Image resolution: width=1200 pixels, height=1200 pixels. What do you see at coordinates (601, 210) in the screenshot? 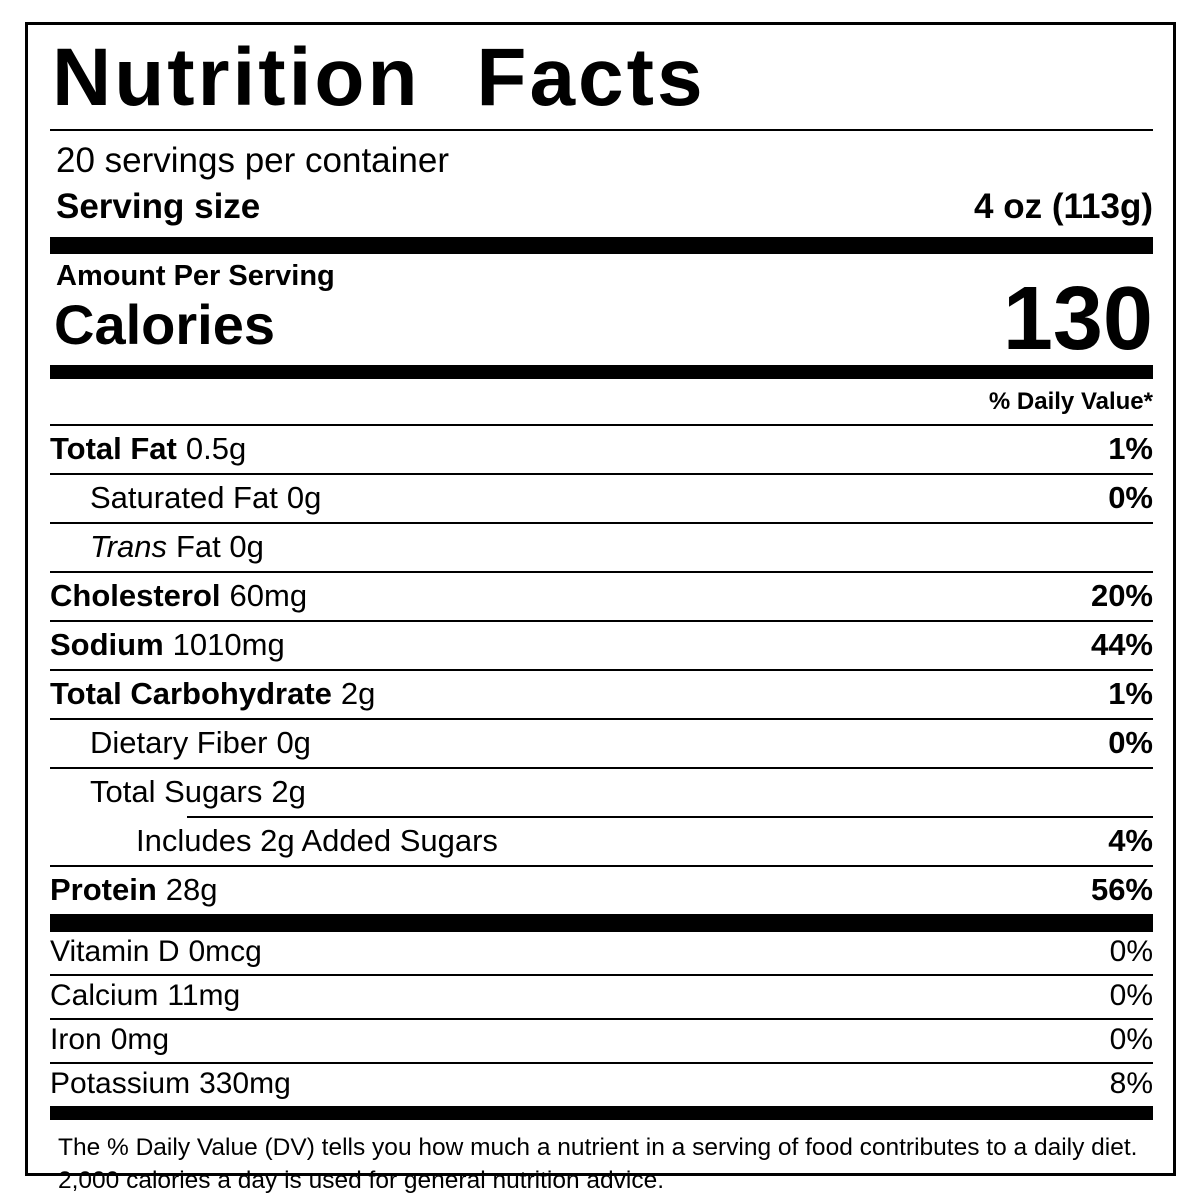
I see `serving-size-row: Serving size 4 oz (113g)` at bounding box center [601, 210].